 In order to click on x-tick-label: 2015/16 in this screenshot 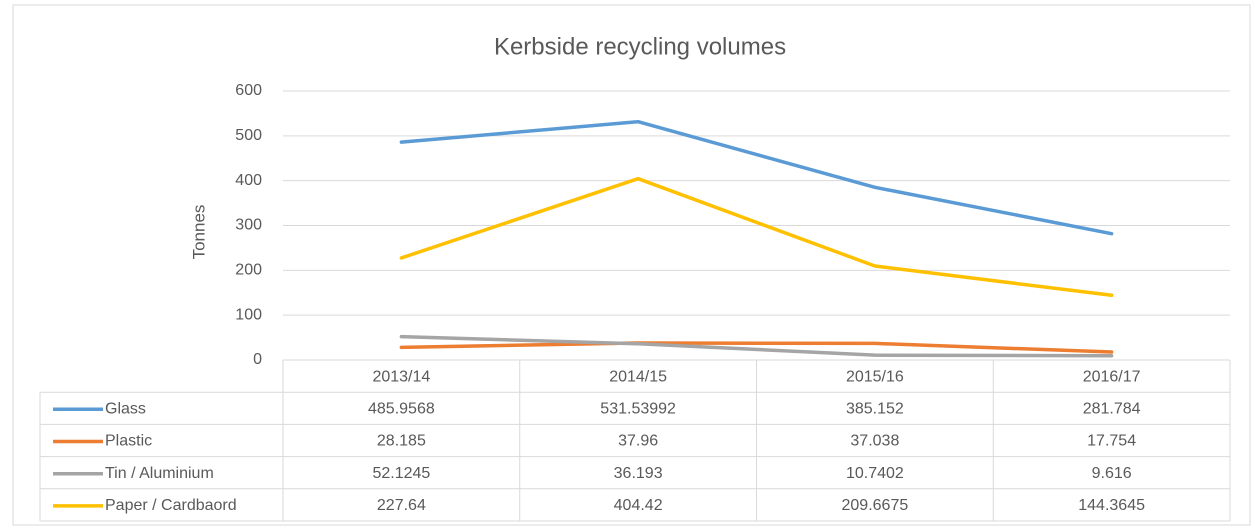, I will do `click(875, 376)`.